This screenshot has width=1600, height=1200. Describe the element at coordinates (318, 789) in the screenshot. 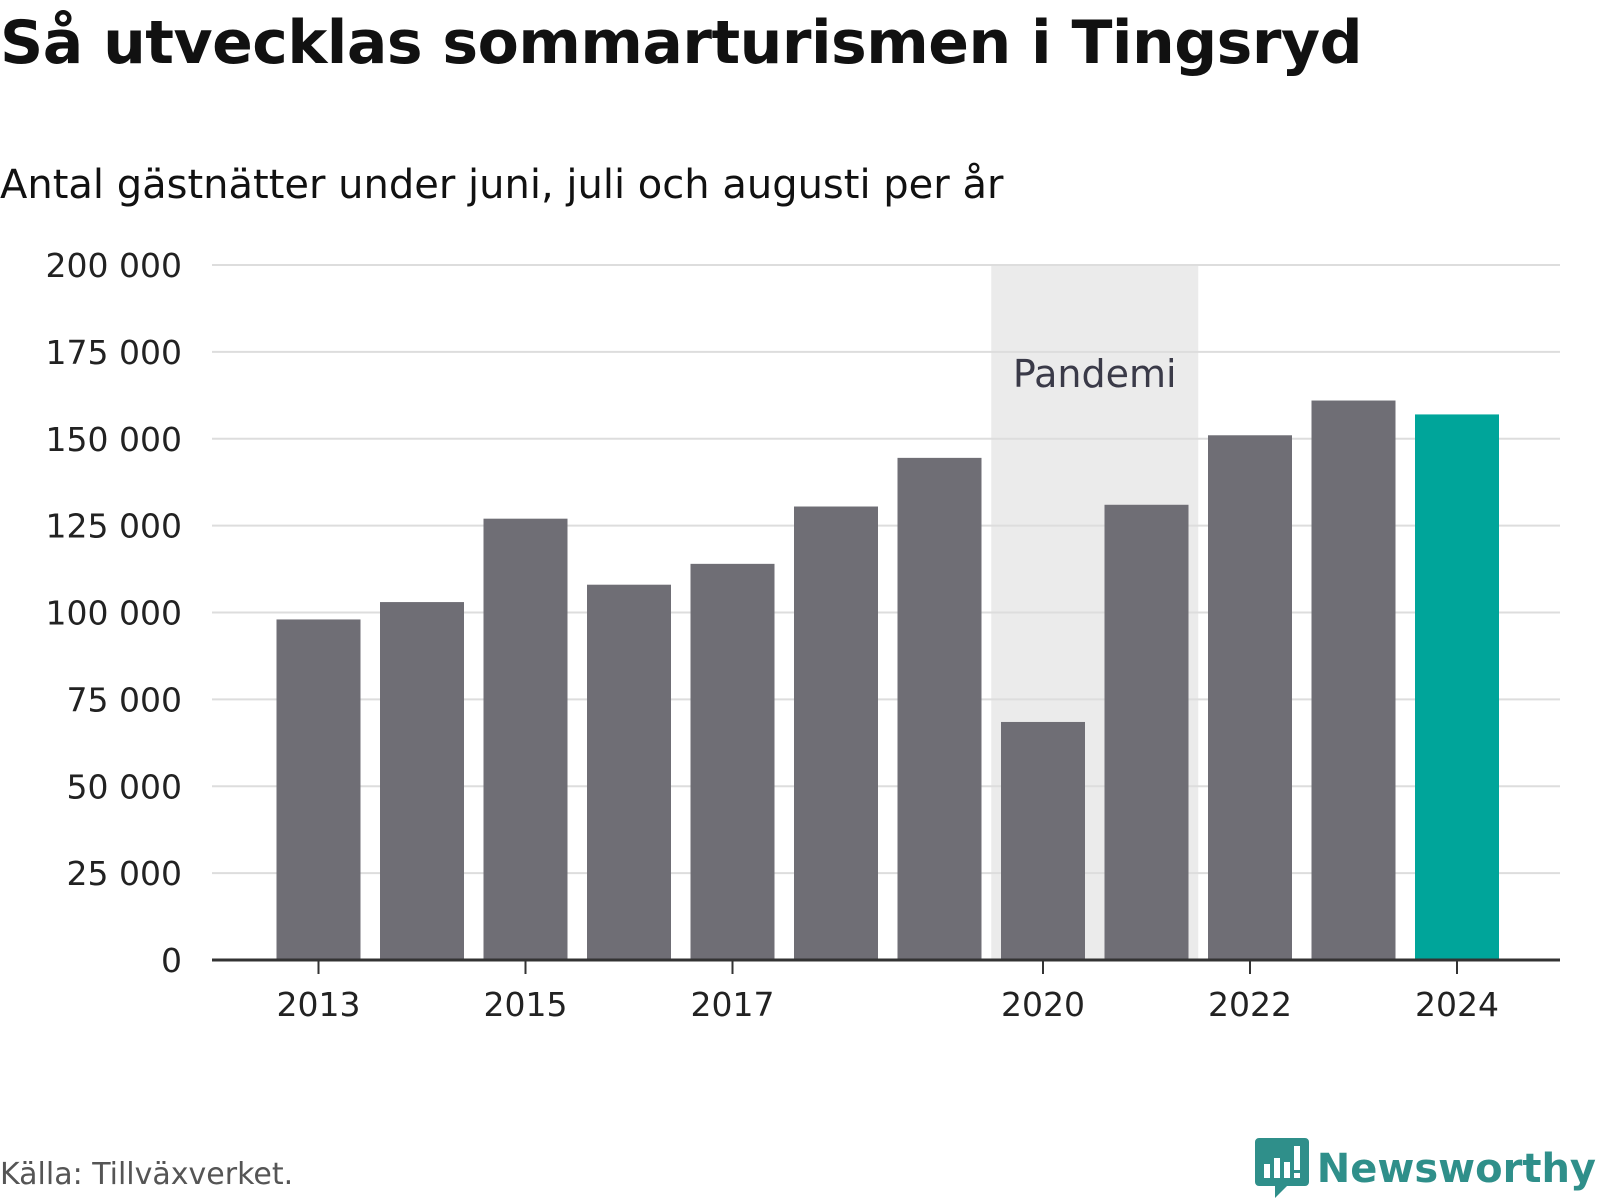

I see `bar-2013` at that location.